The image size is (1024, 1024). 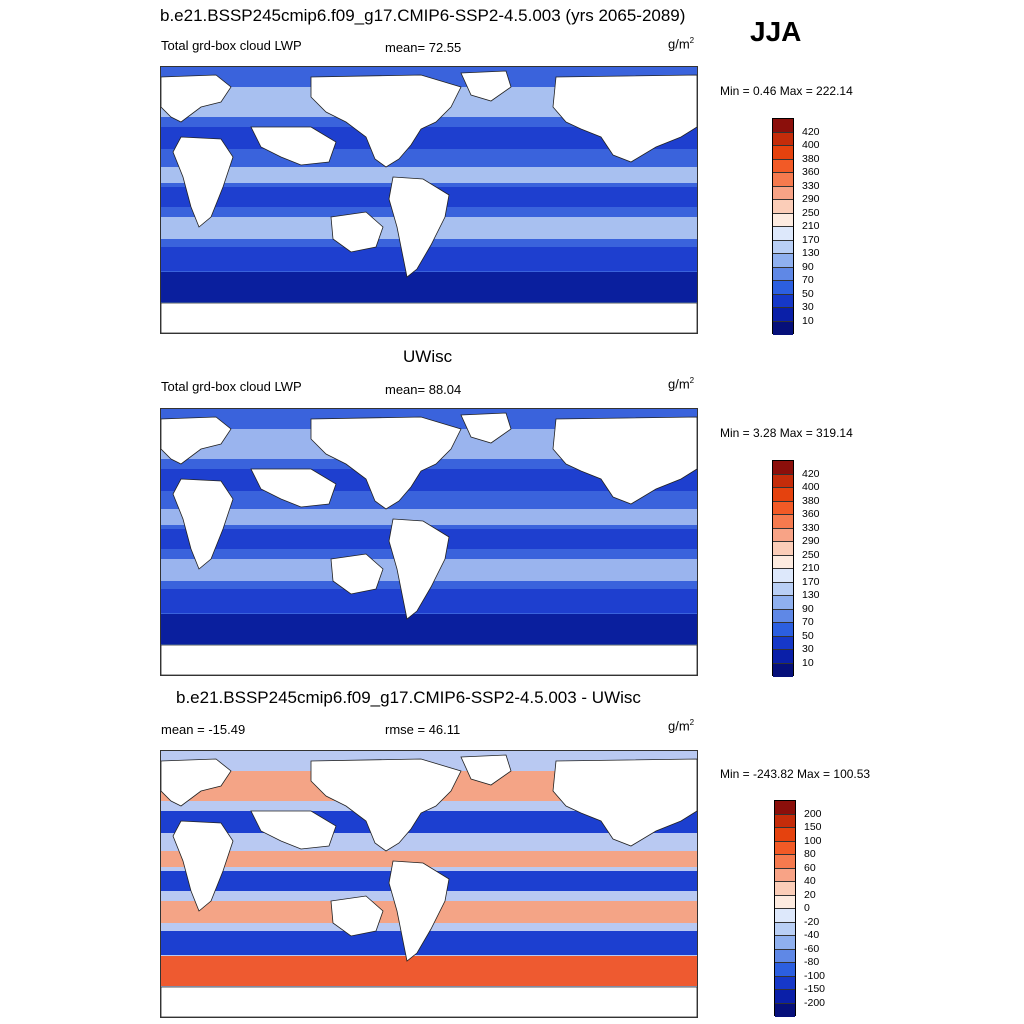 I want to click on colorbar-label: 250, so click(x=811, y=212).